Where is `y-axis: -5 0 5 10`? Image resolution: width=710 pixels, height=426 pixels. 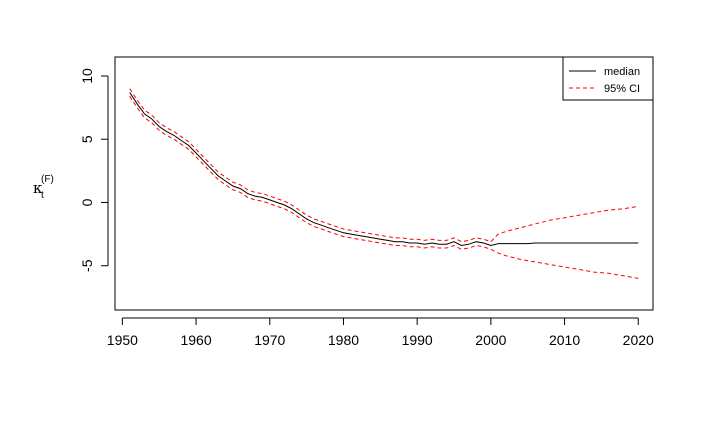
y-axis: -5 0 5 10 is located at coordinates (94, 170).